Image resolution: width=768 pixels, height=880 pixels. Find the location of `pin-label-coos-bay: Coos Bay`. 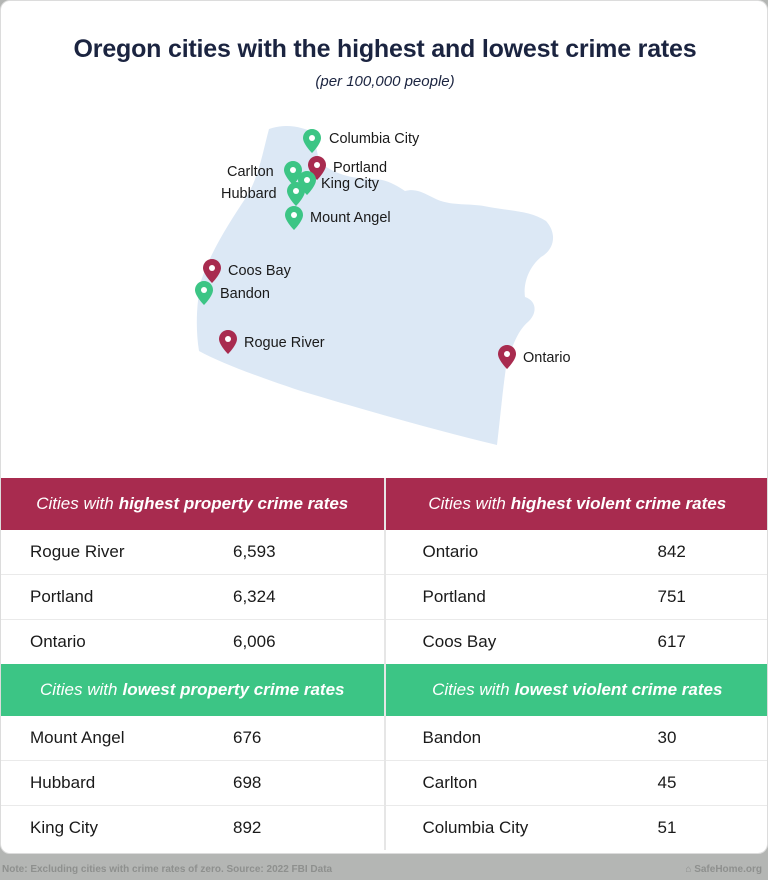

pin-label-coos-bay: Coos Bay is located at coordinates (259, 271).